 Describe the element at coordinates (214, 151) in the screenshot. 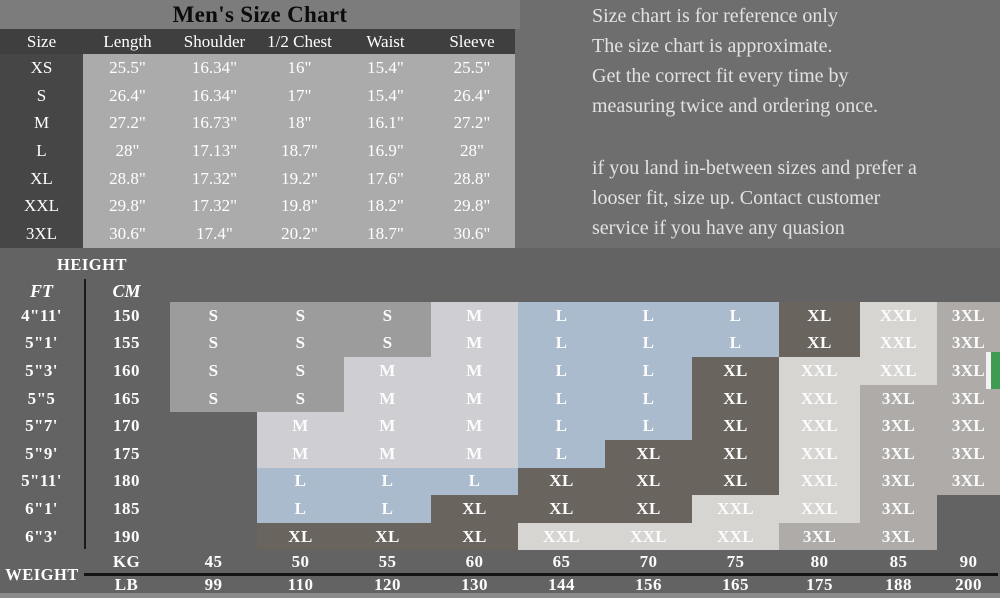

I see `size-table-value-cell: 17.13"` at that location.